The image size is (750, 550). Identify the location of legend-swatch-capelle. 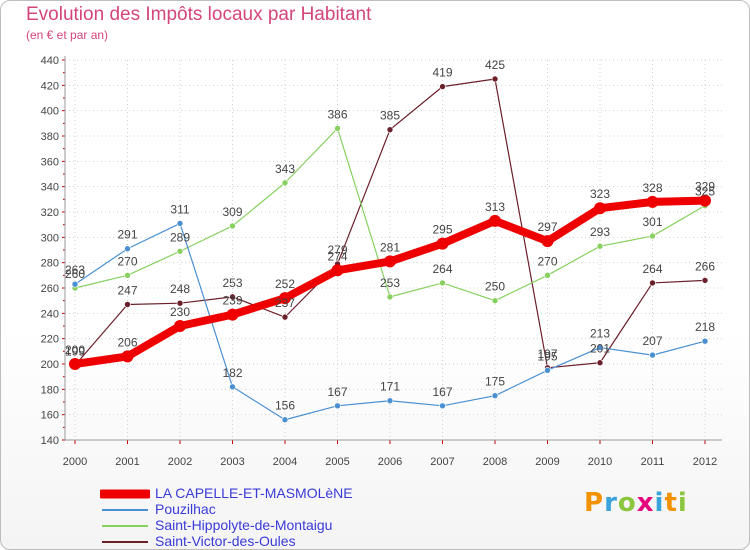
(125, 494).